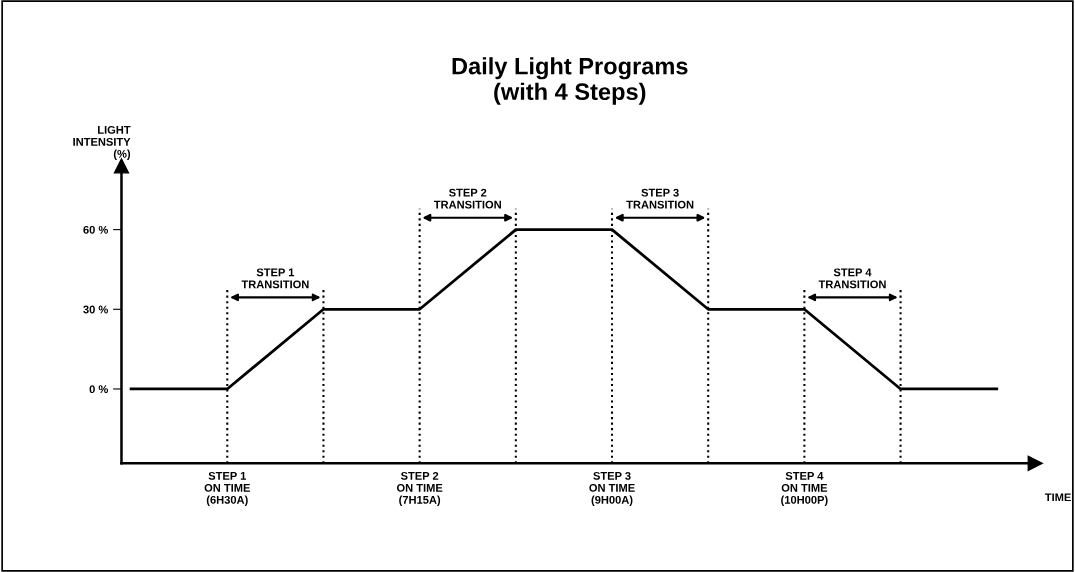  Describe the element at coordinates (570, 81) in the screenshot. I see `chart-title: Daily Light Programs (with 4 Steps)` at that location.